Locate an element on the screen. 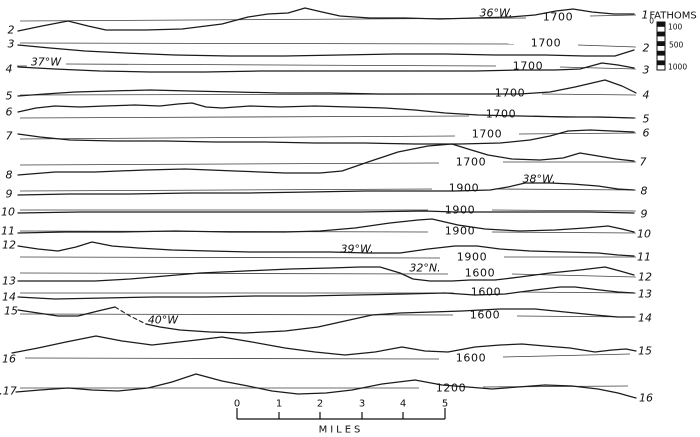 This screenshot has width=700, height=437. fathoms-tick-label-100: 100 is located at coordinates (675, 27).